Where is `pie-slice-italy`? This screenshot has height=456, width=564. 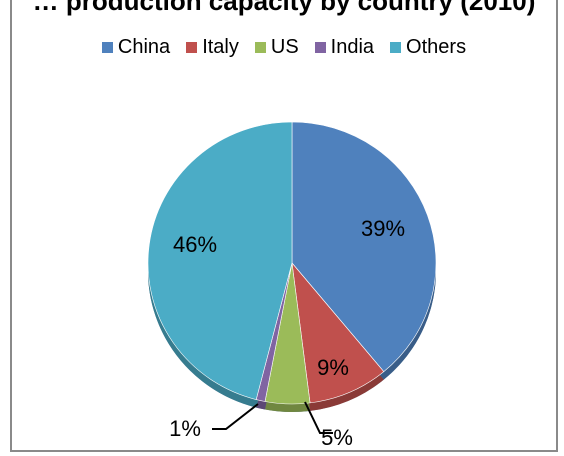
pie-slice-italy is located at coordinates (338, 333).